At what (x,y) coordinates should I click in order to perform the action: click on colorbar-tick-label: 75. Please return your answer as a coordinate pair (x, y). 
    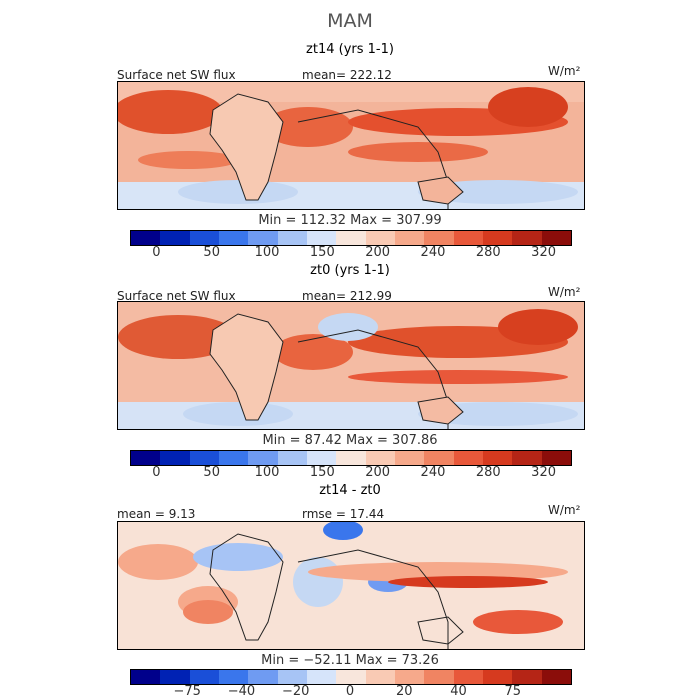
    Looking at the image, I should click on (513, 691).